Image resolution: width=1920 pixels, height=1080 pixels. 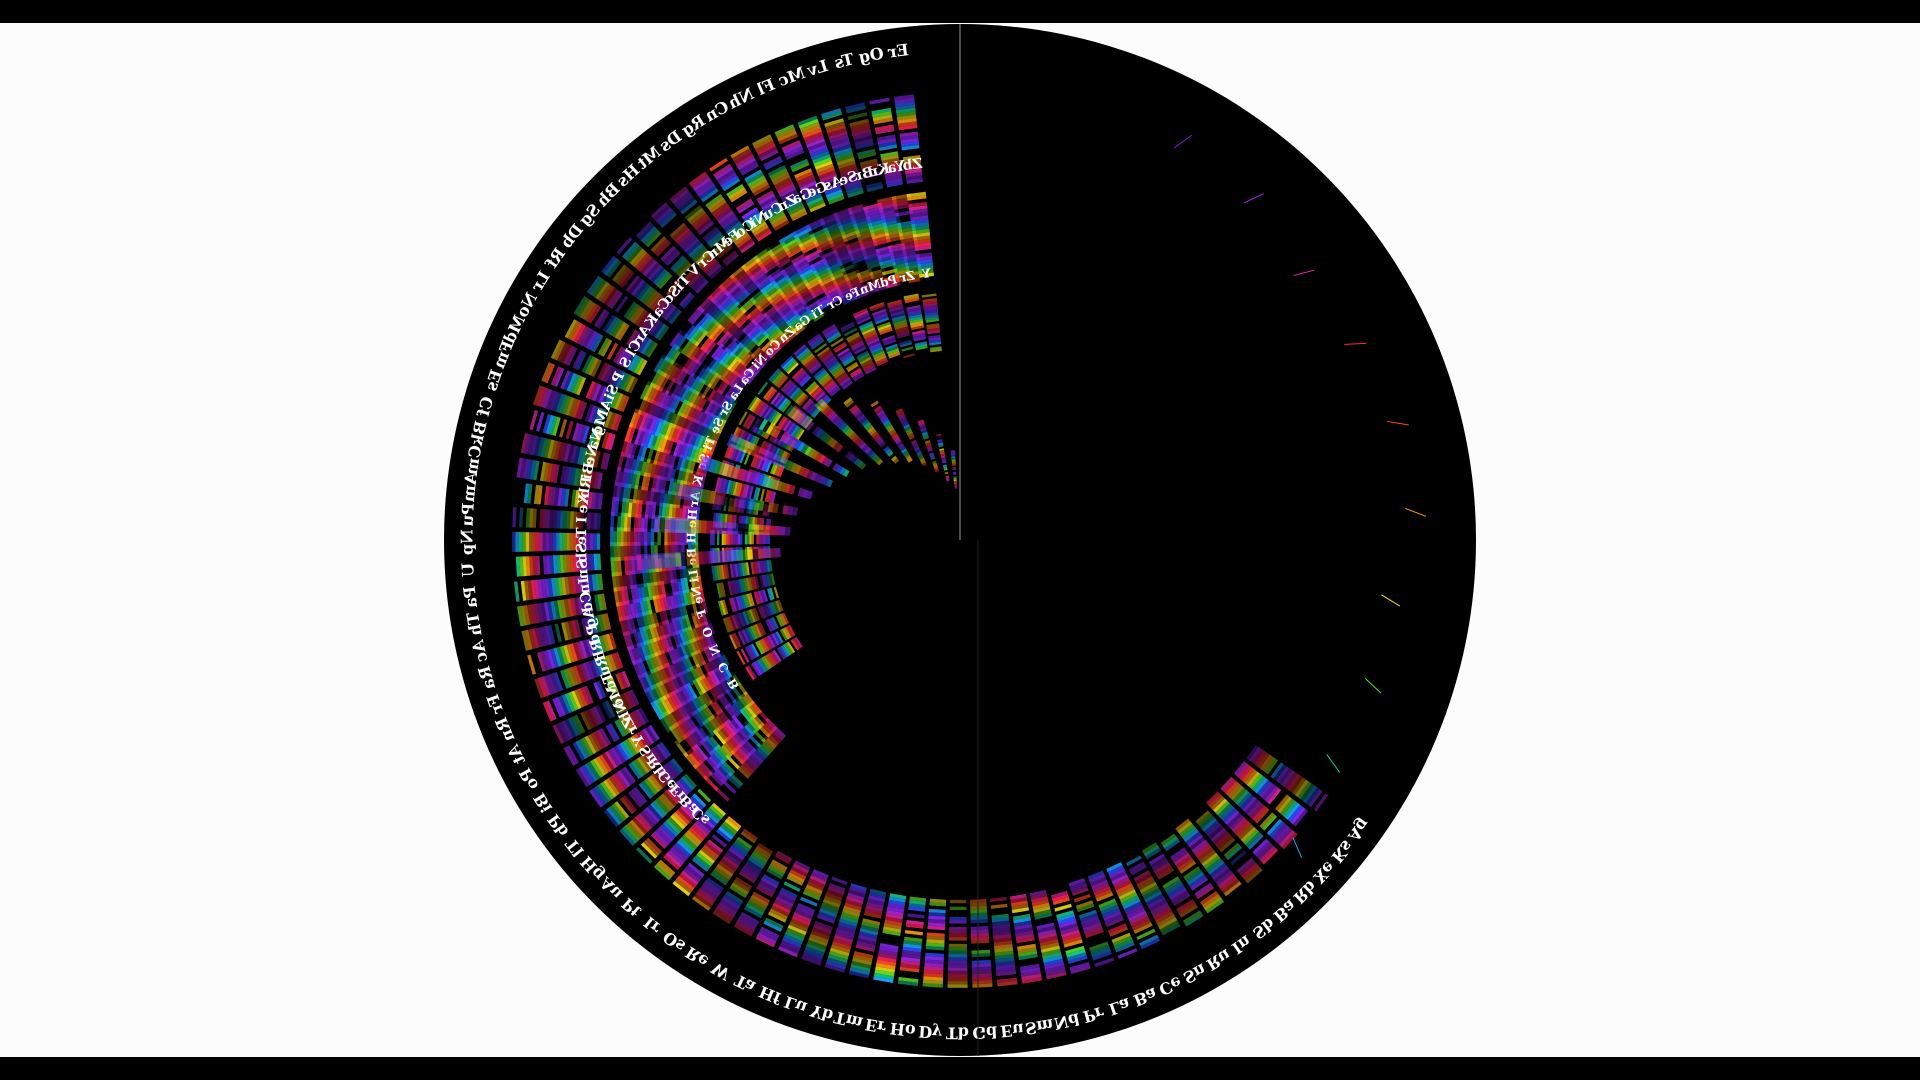 I want to click on element-label: Sn, so click(x=583, y=568).